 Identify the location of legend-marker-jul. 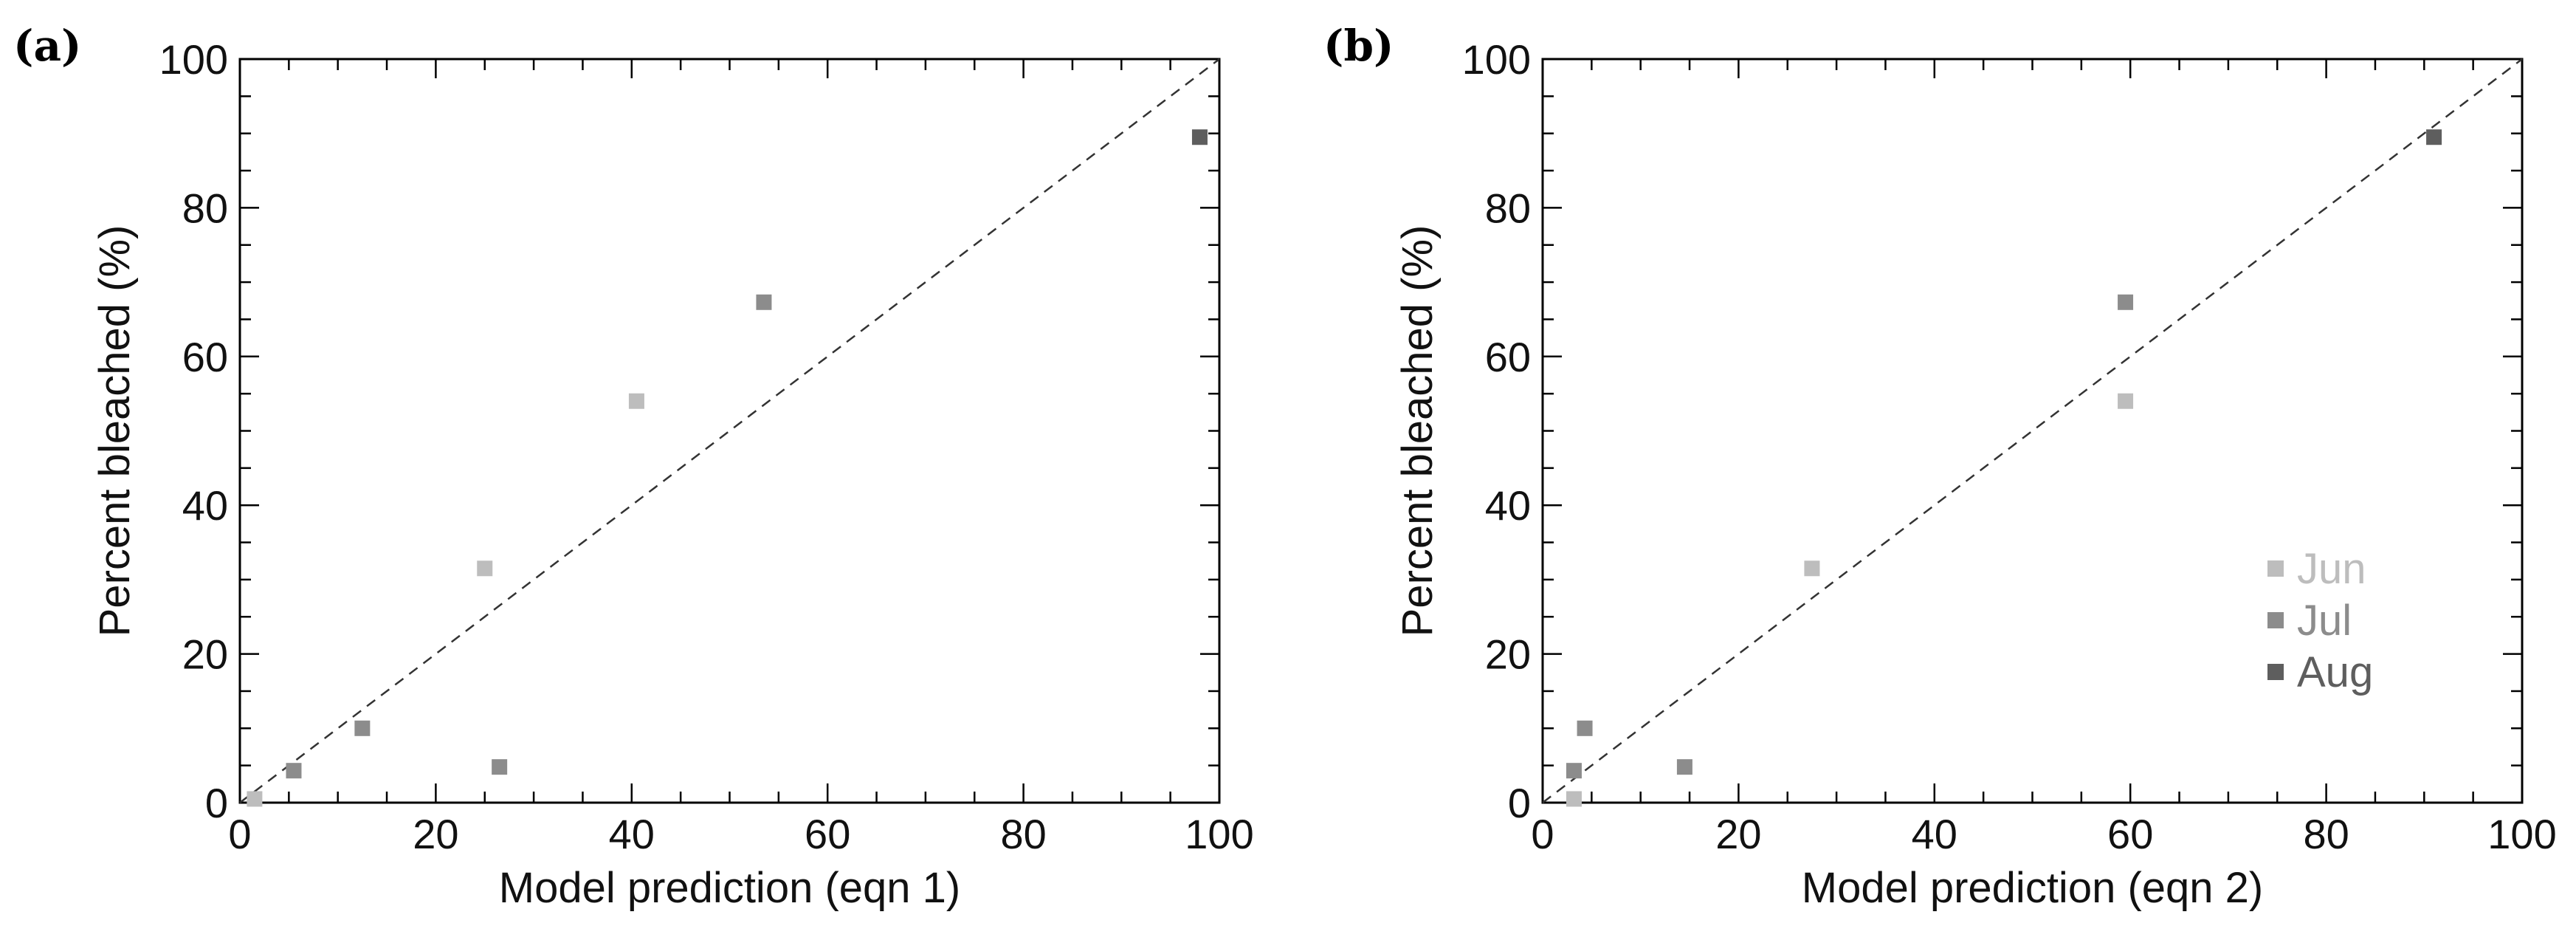
(2275, 620).